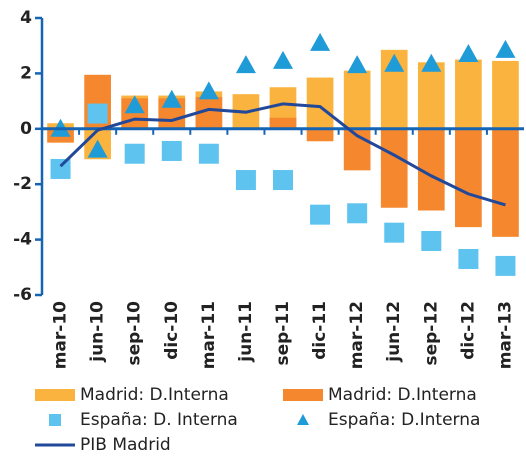 This screenshot has width=526, height=456. What do you see at coordinates (209, 335) in the screenshot?
I see `x-tick-label: mar-11` at bounding box center [209, 335].